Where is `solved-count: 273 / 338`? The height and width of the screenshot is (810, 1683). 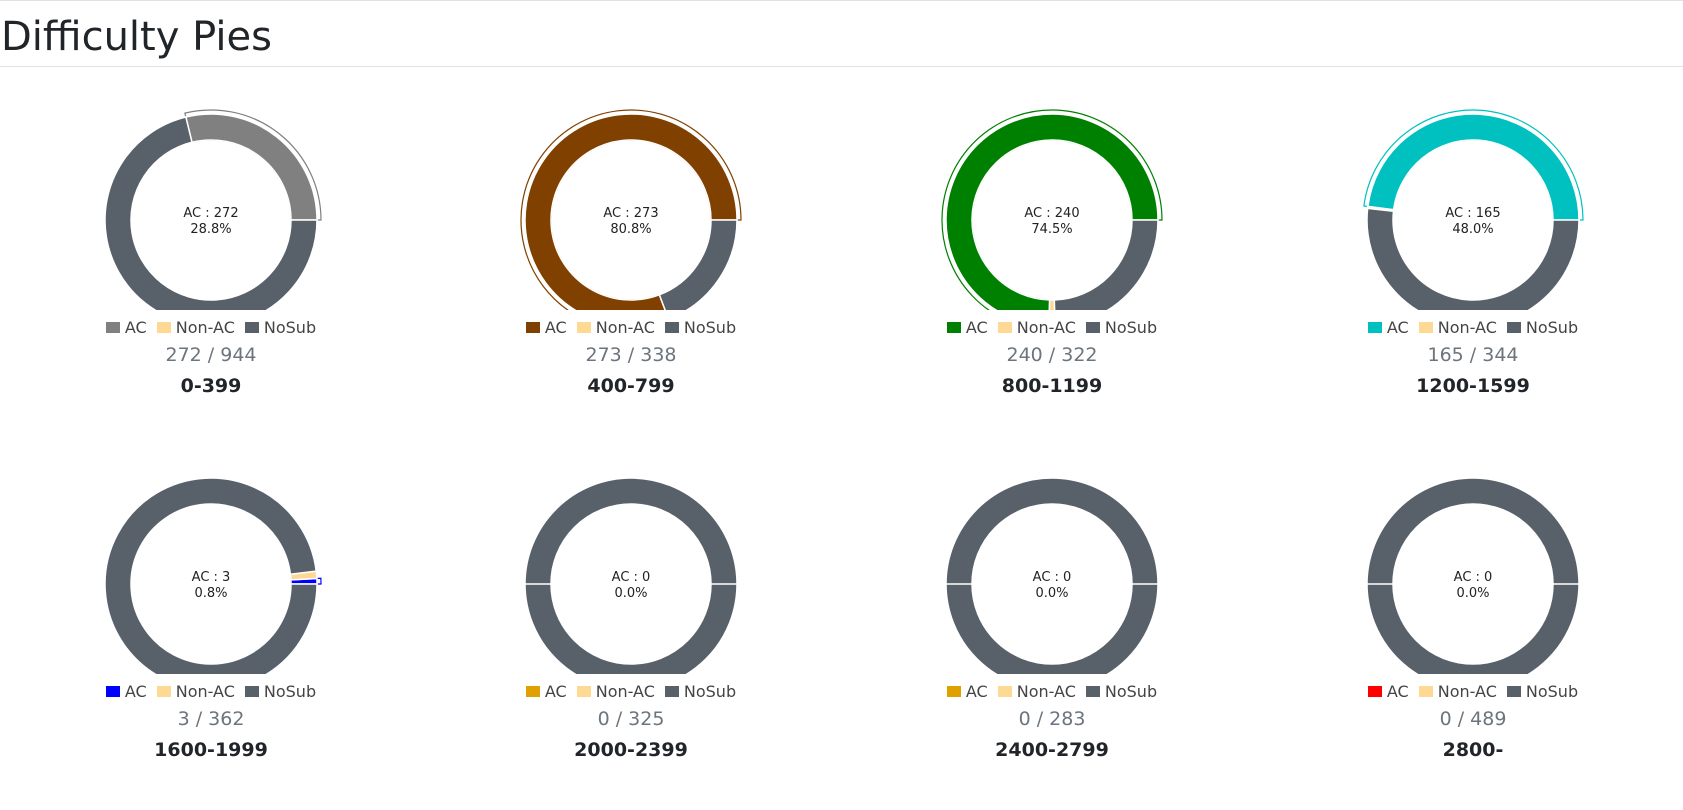 solved-count: 273 / 338 is located at coordinates (631, 355).